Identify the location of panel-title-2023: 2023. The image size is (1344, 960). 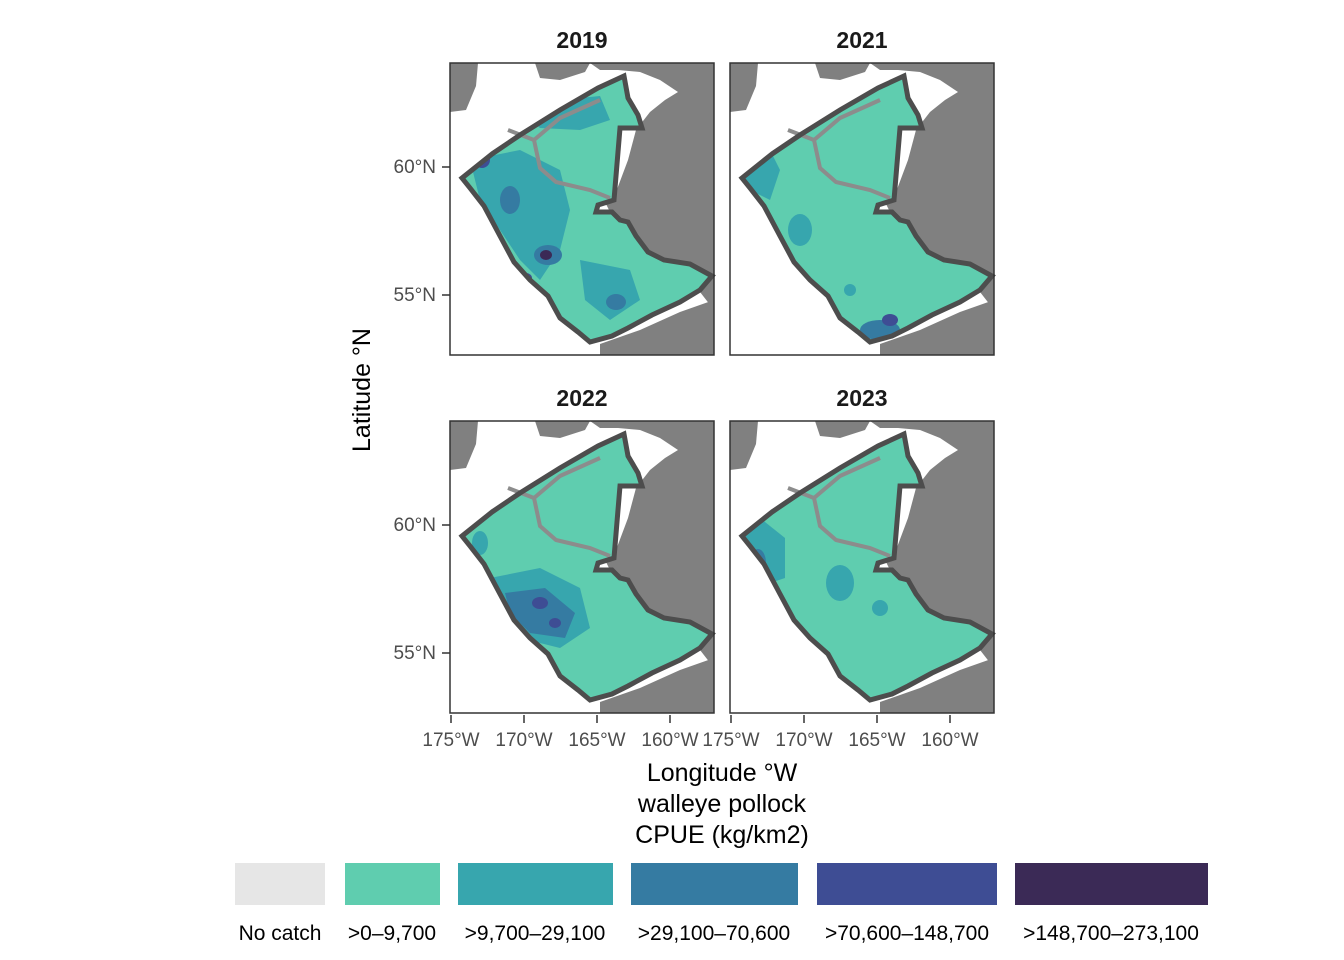
(861, 398).